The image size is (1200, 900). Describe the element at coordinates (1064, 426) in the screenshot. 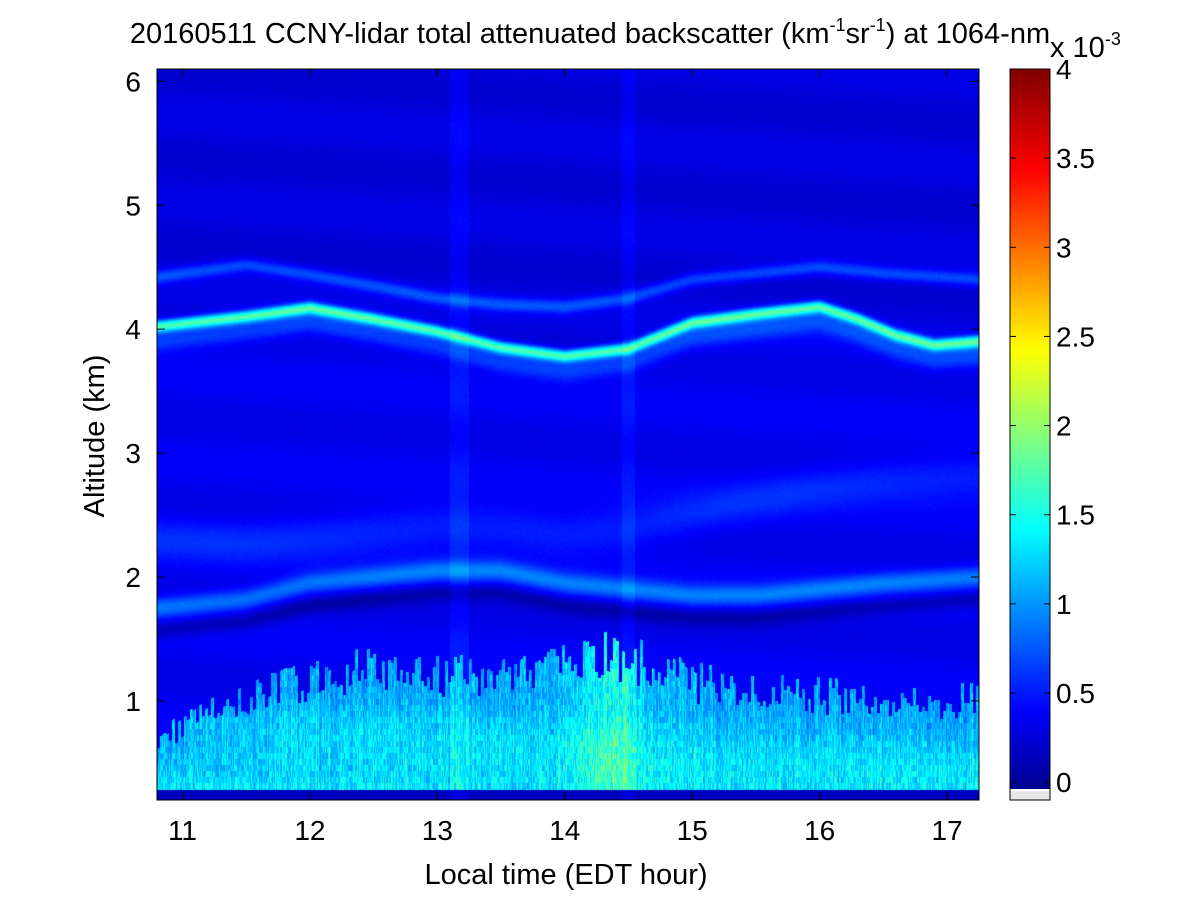

I see `colorbar-tick-label: 2` at that location.